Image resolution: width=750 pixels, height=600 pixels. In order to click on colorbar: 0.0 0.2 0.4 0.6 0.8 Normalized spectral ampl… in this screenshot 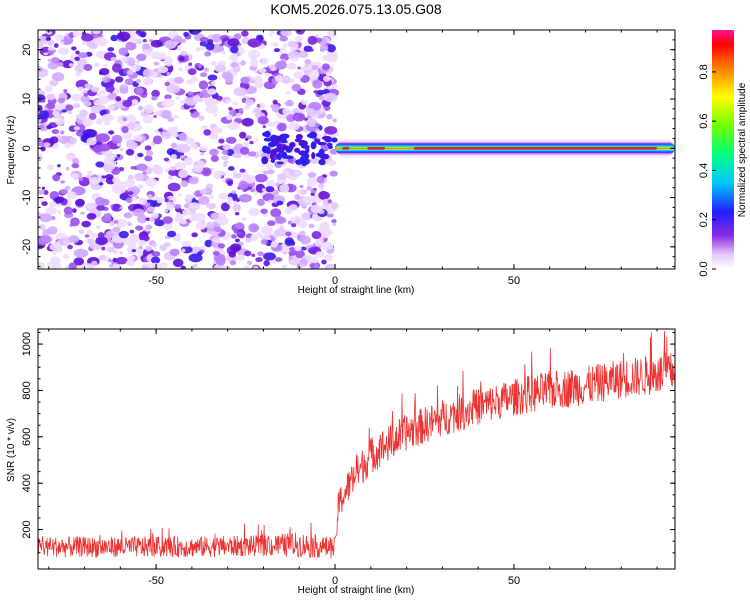, I will do `click(723, 153)`.